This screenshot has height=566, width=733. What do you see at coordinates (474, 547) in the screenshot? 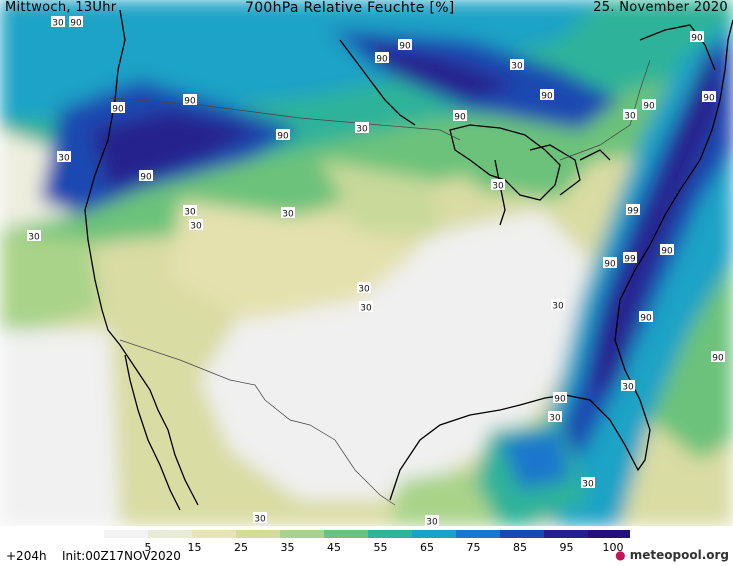
I see `legend-tick-label: 75` at bounding box center [474, 547].